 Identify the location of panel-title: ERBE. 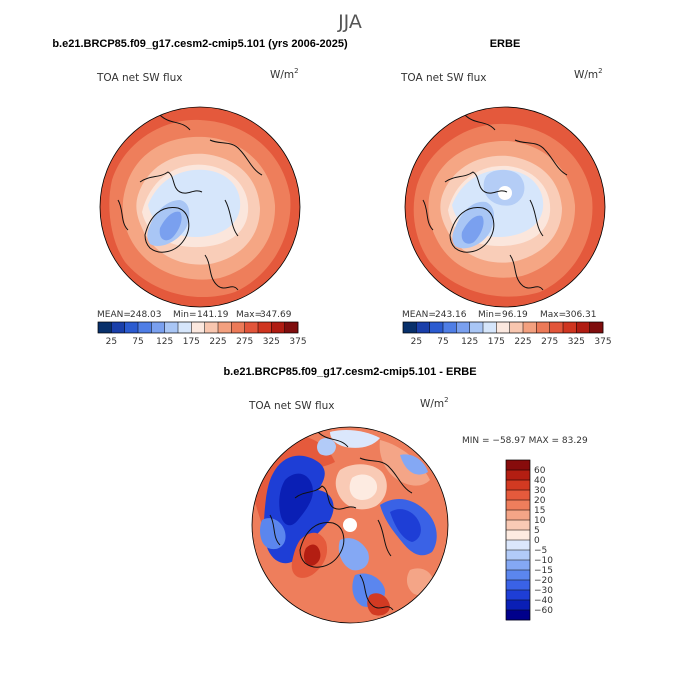
(505, 44).